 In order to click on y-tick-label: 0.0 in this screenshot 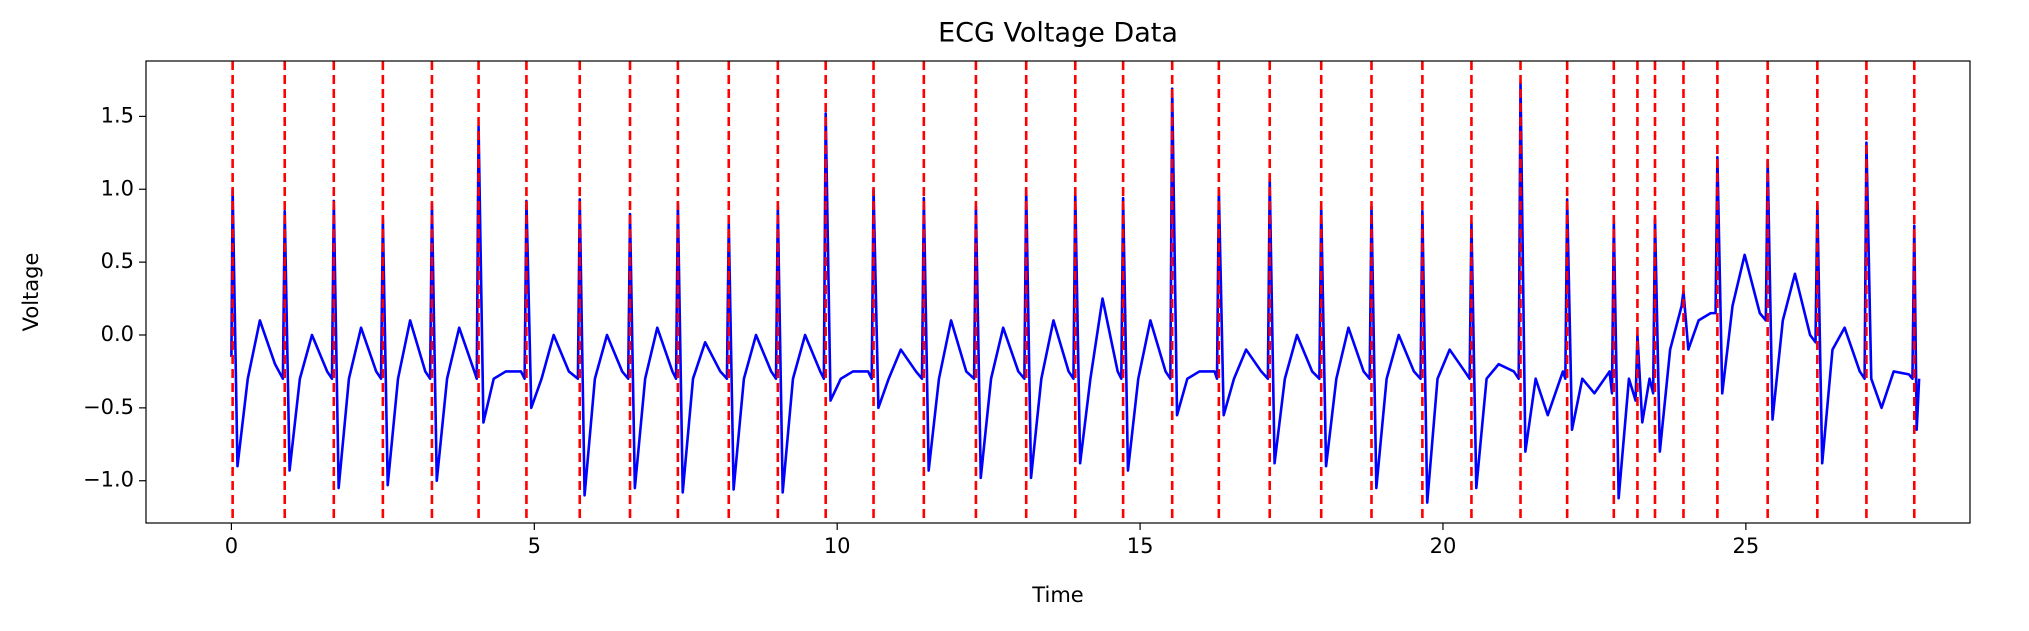, I will do `click(117, 334)`.